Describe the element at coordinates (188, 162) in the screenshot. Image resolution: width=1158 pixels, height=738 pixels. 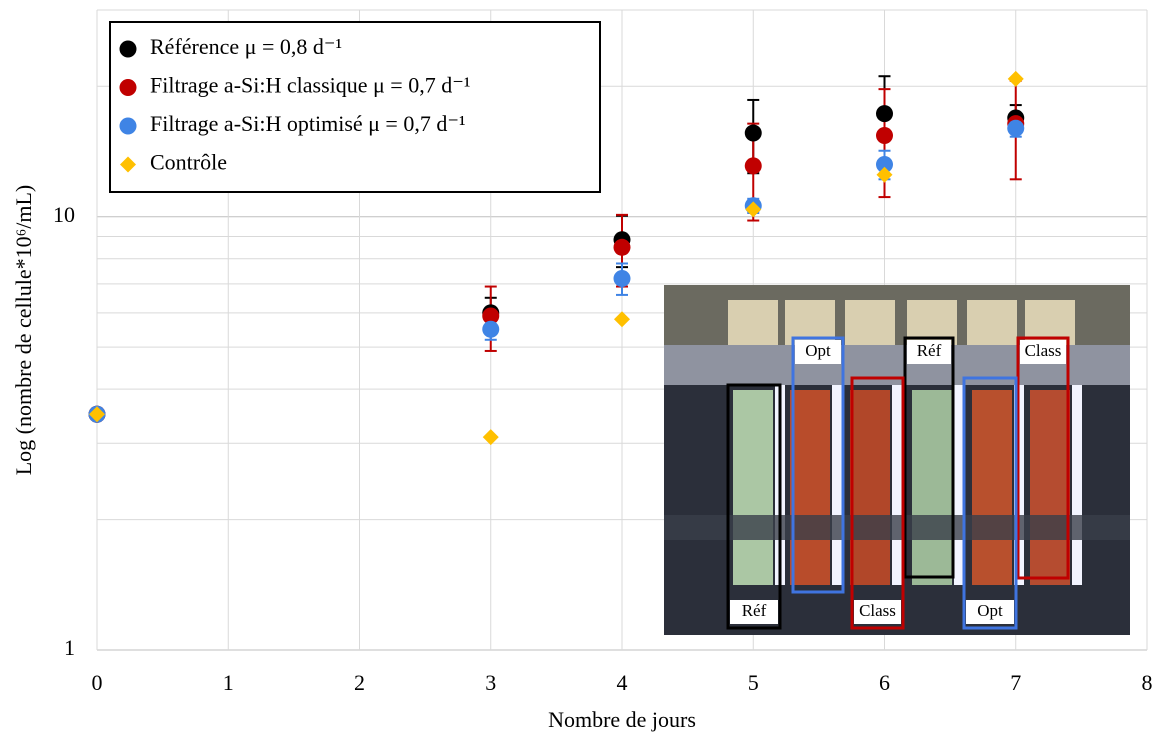
I see `legend-label: Contrôle` at that location.